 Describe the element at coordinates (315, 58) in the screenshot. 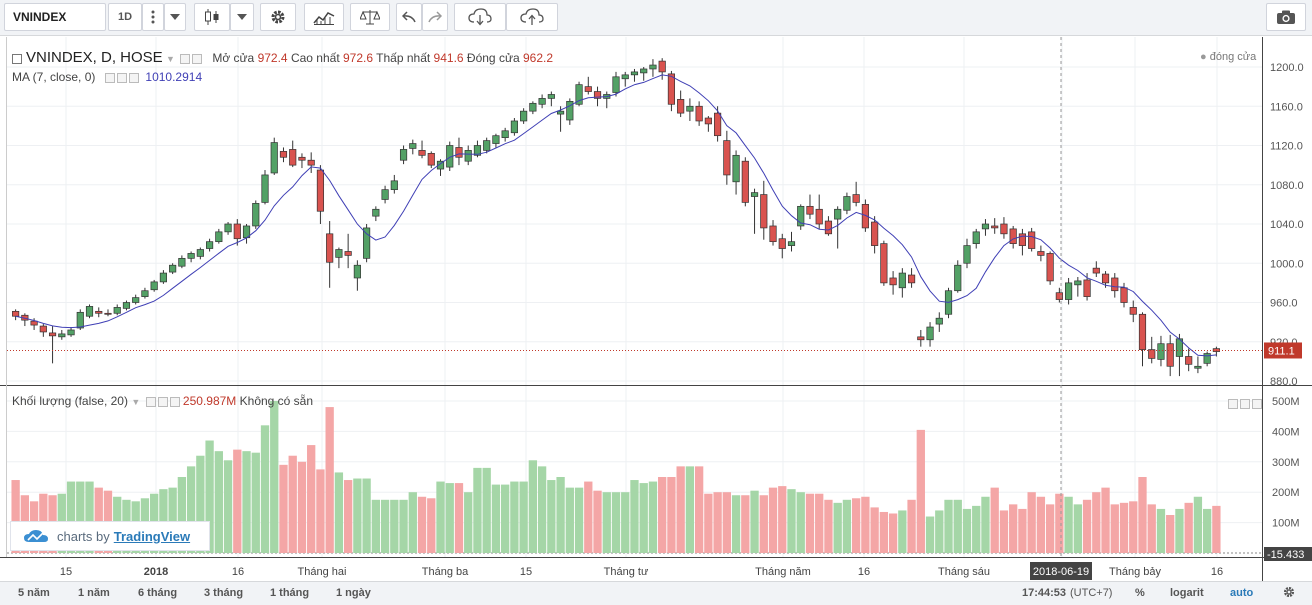

I see `high-label: Cao nhất` at that location.